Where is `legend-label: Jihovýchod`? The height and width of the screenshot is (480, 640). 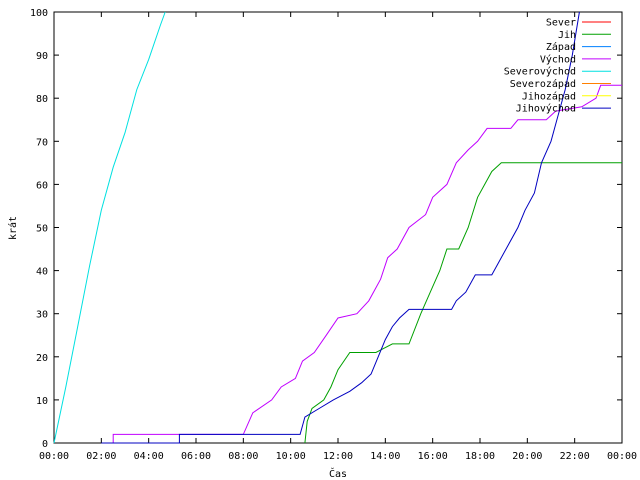 legend-label: Jihovýchod is located at coordinates (546, 109).